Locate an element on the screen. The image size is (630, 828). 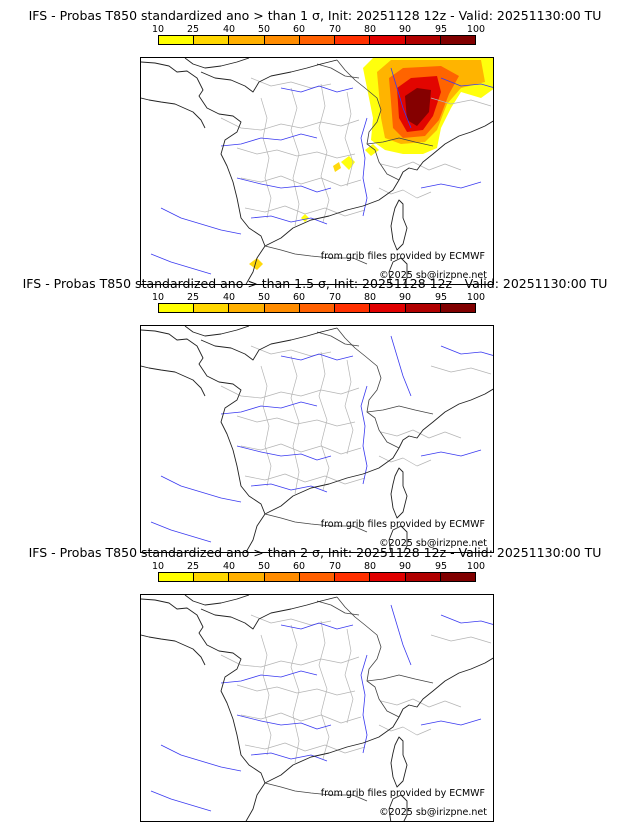
probability-field is located at coordinates (371, 164).